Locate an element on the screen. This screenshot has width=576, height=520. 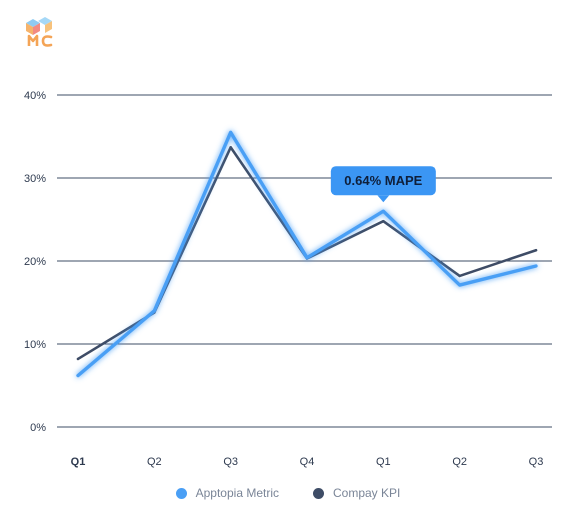
x-tick-label: Q4 is located at coordinates (307, 462).